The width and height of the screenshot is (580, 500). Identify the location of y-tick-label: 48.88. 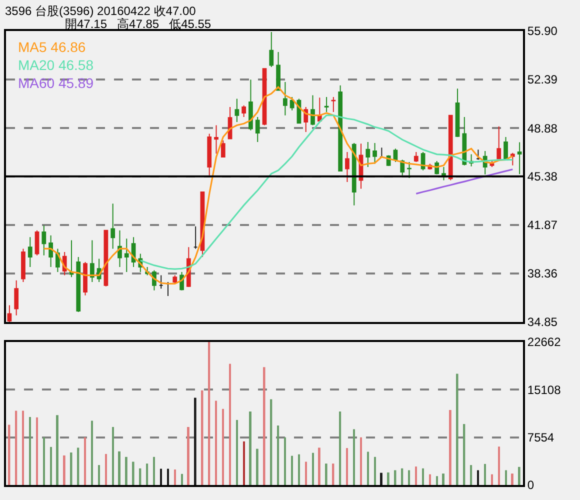
(542, 128).